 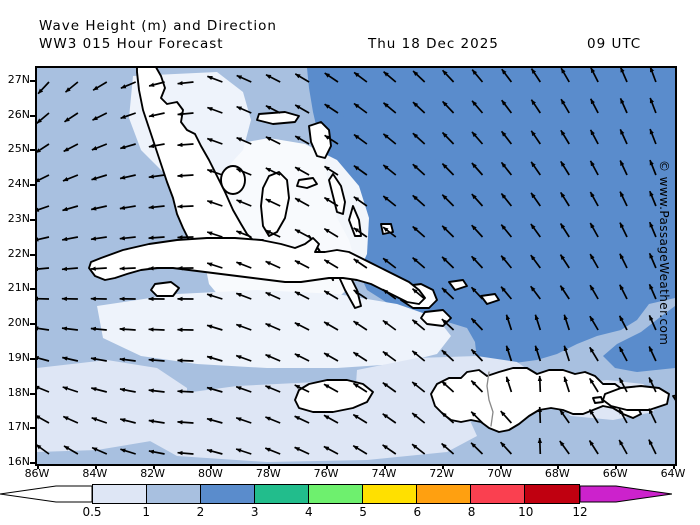 I want to click on lon-tick-label: 66W, so click(x=615, y=473).